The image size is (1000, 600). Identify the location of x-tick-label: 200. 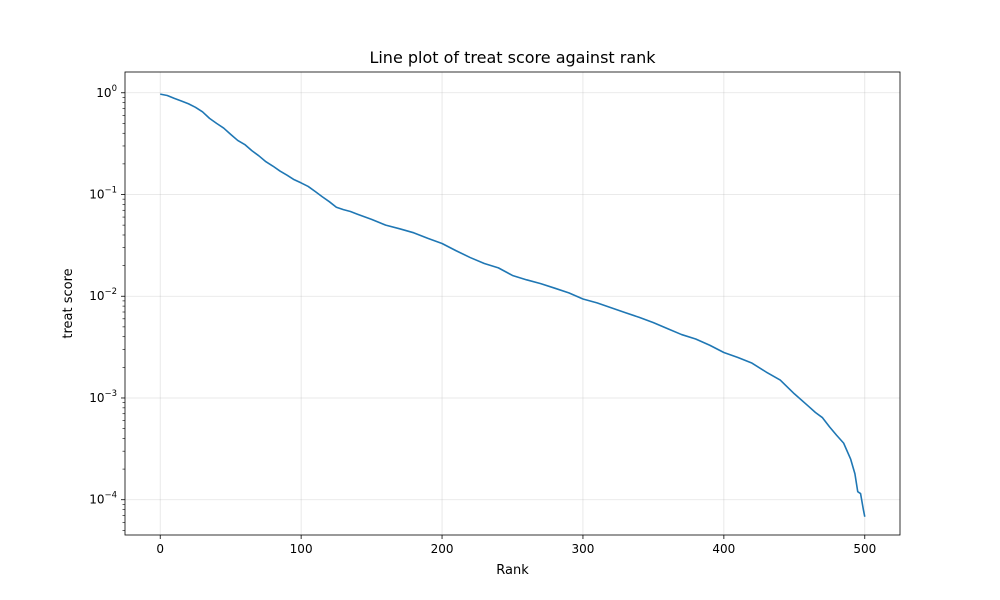
(442, 549).